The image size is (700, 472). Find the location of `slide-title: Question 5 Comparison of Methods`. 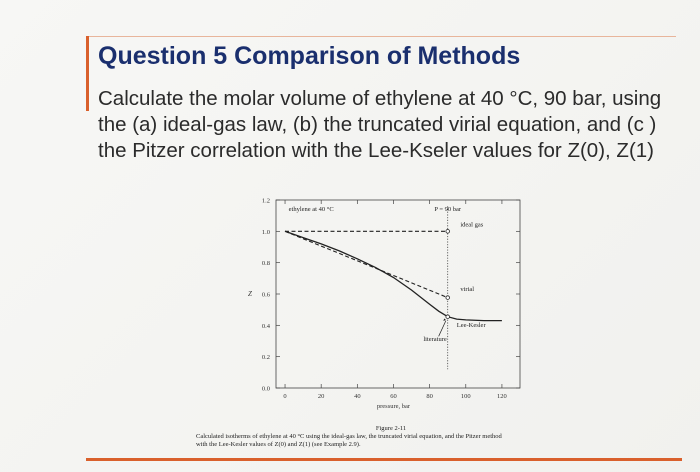

slide-title: Question 5 Comparison of Methods is located at coordinates (309, 56).